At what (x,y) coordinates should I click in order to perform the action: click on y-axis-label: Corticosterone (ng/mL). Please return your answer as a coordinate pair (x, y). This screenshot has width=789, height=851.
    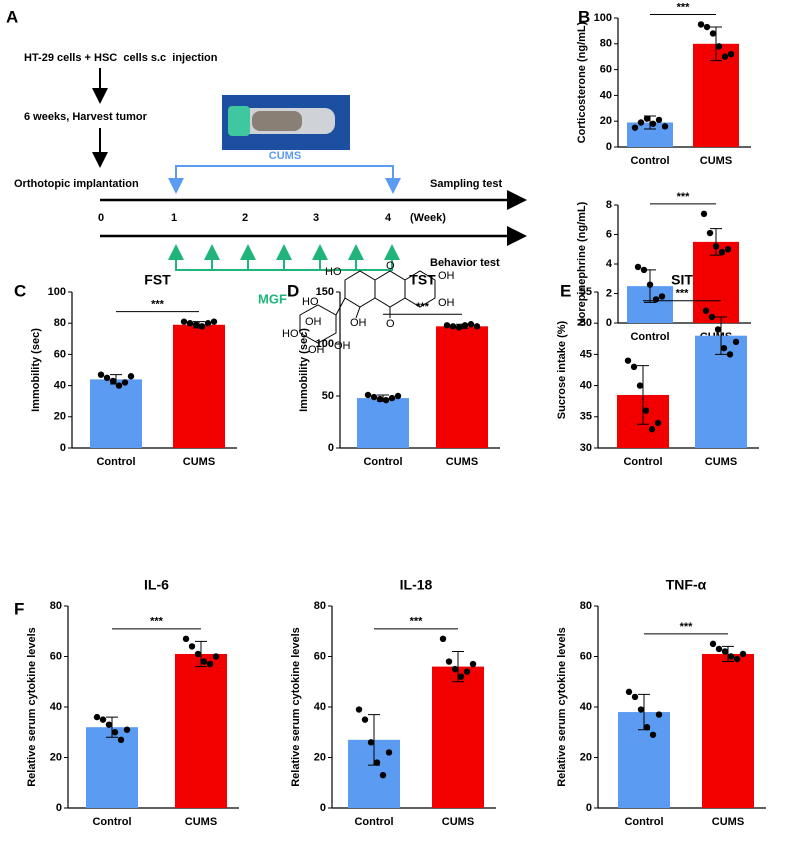
    Looking at the image, I should click on (582, 82).